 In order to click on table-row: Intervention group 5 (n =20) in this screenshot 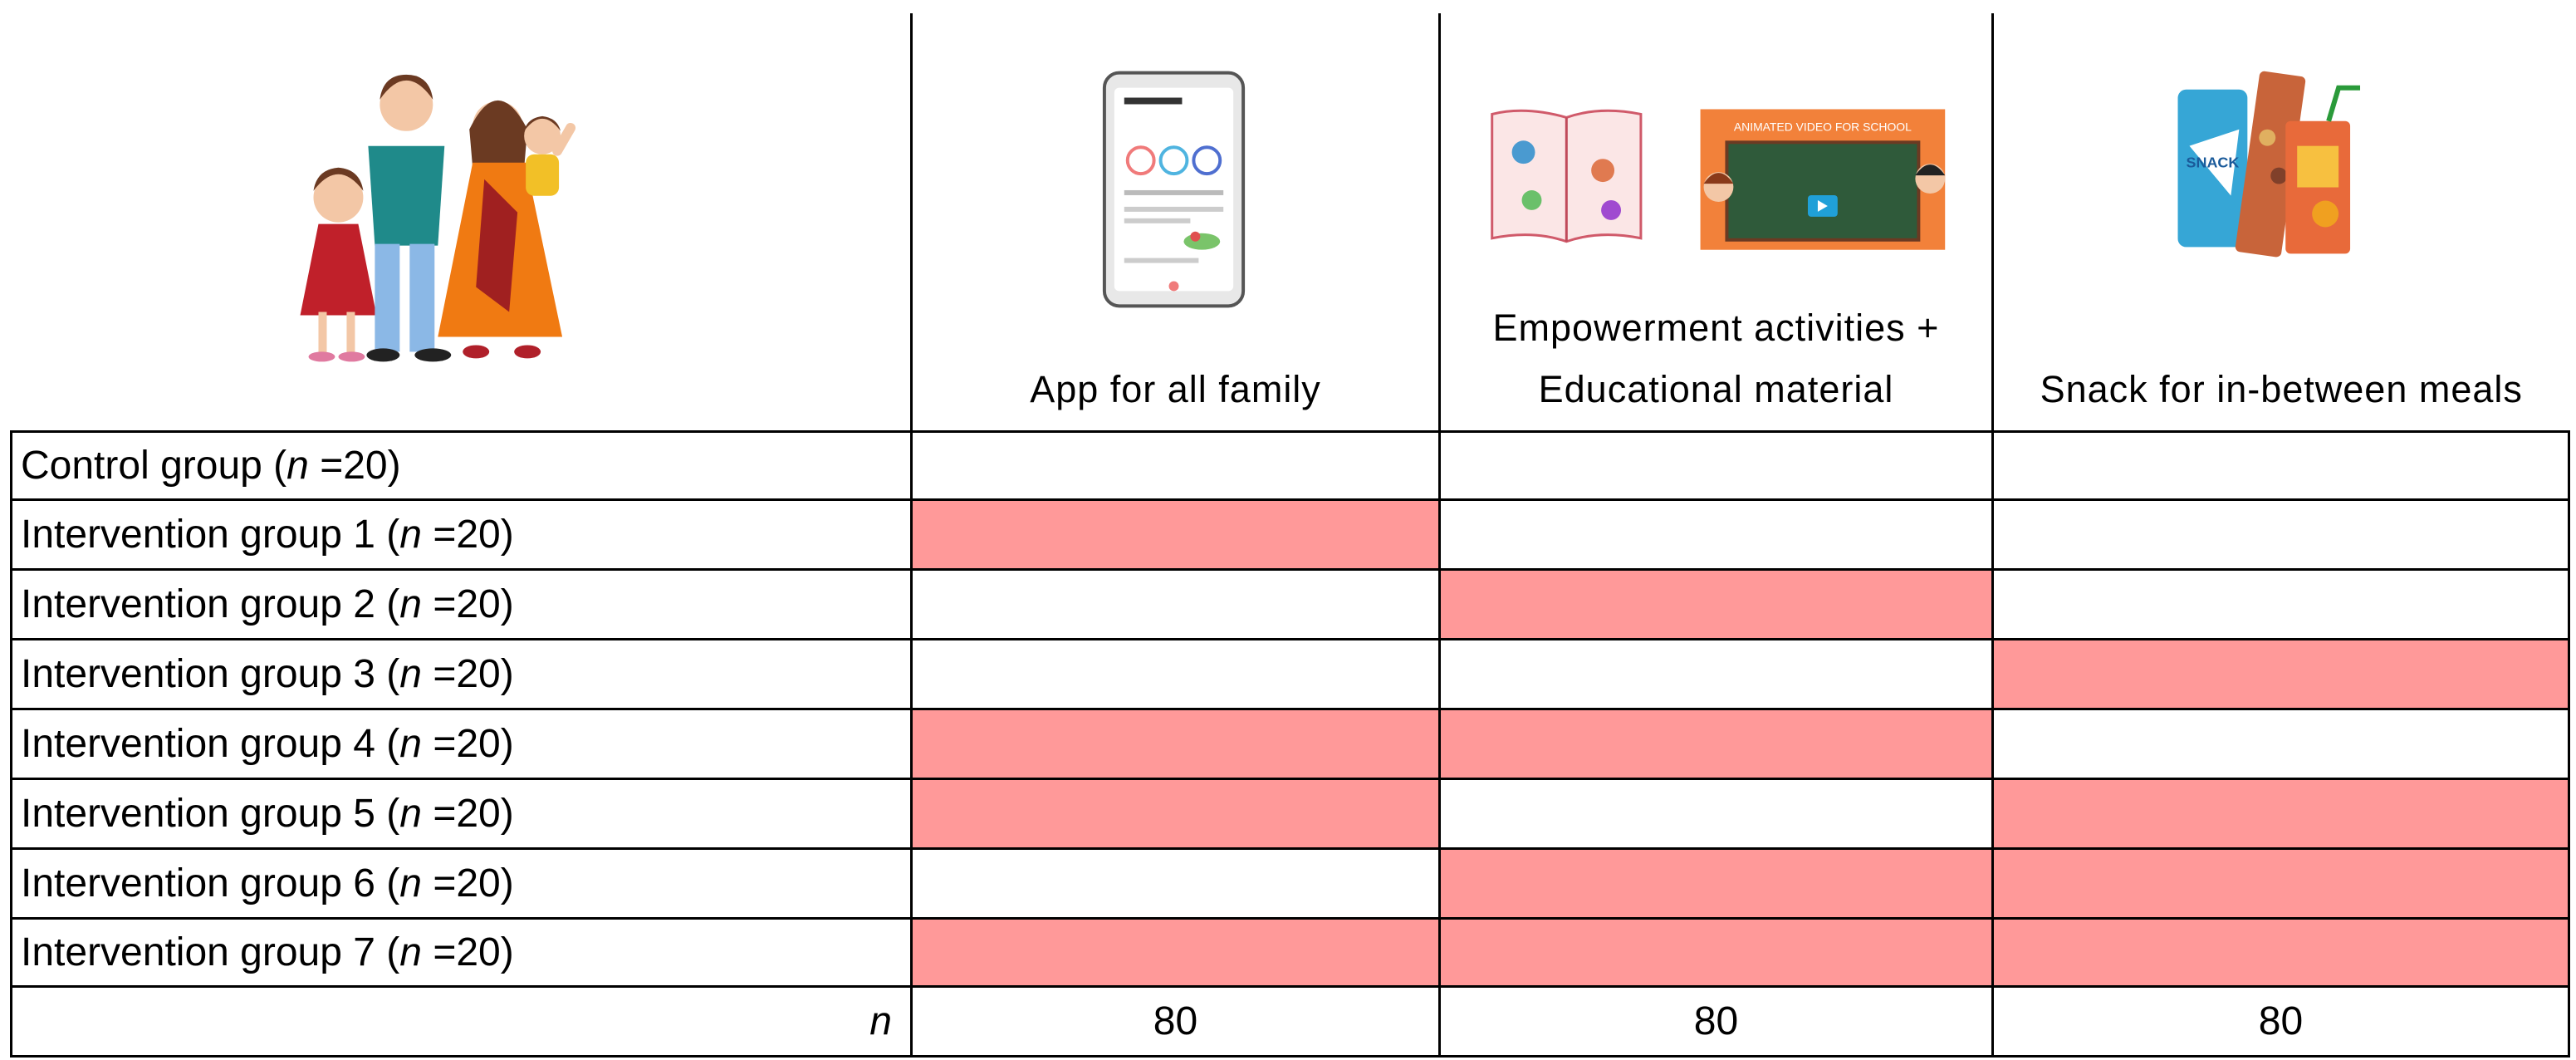, I will do `click(1290, 813)`.